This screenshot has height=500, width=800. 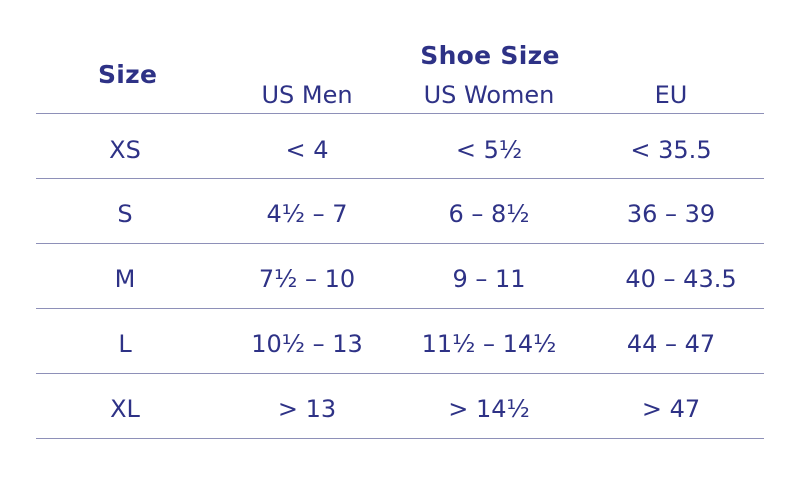 What do you see at coordinates (125, 150) in the screenshot?
I see `size-cell: XS` at bounding box center [125, 150].